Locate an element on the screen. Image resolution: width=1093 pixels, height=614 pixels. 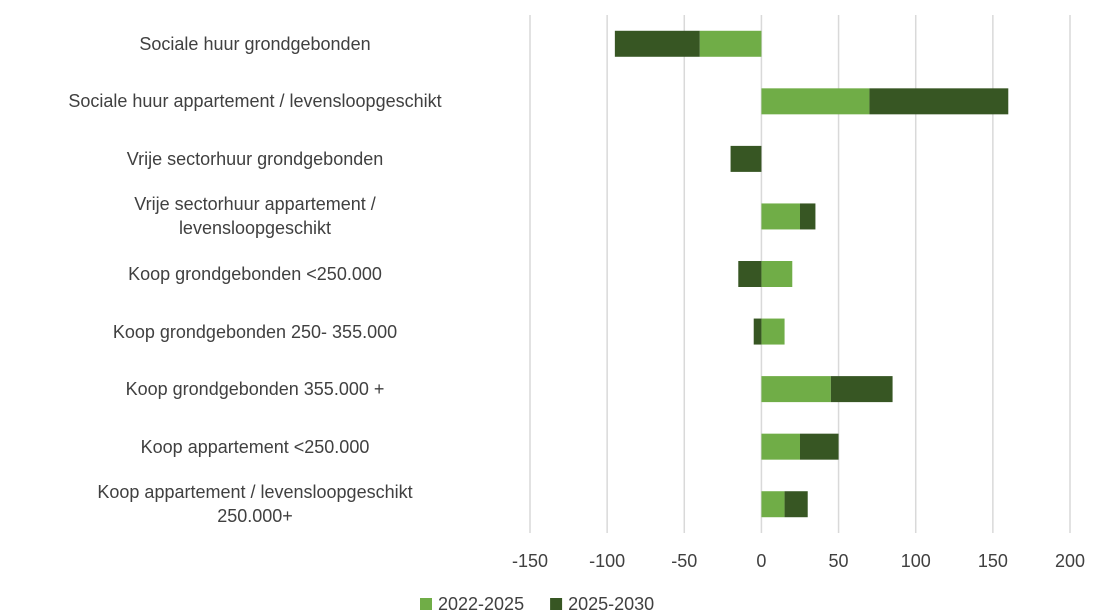
y-tick-label: Sociale huur grondgebonden is located at coordinates (255, 43).